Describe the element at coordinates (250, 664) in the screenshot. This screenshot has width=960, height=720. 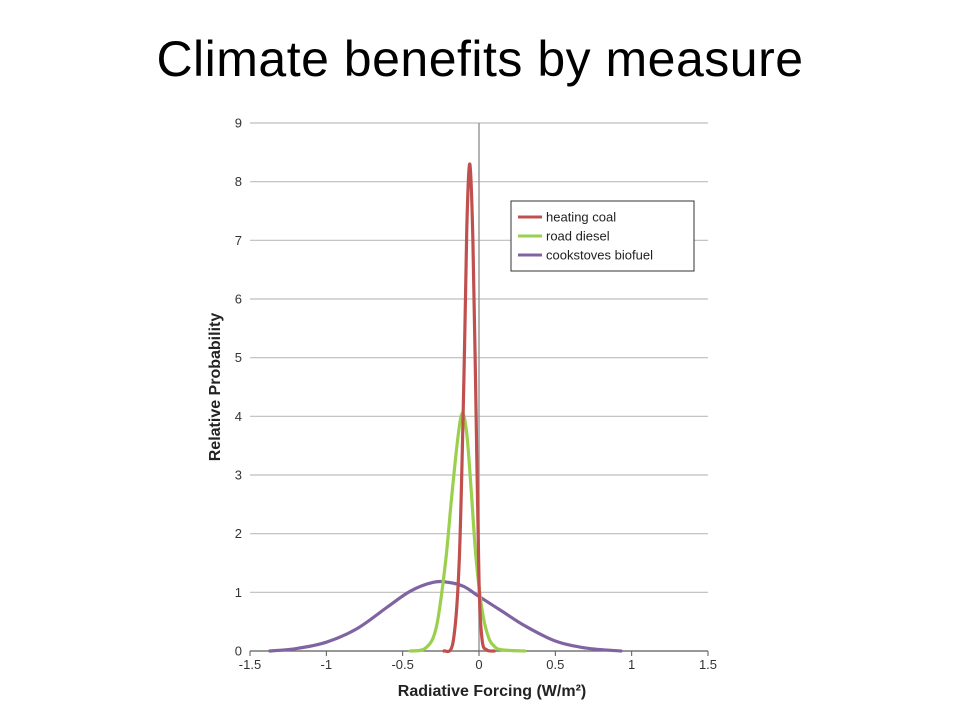
I see `x-tick-label: -1.5` at that location.